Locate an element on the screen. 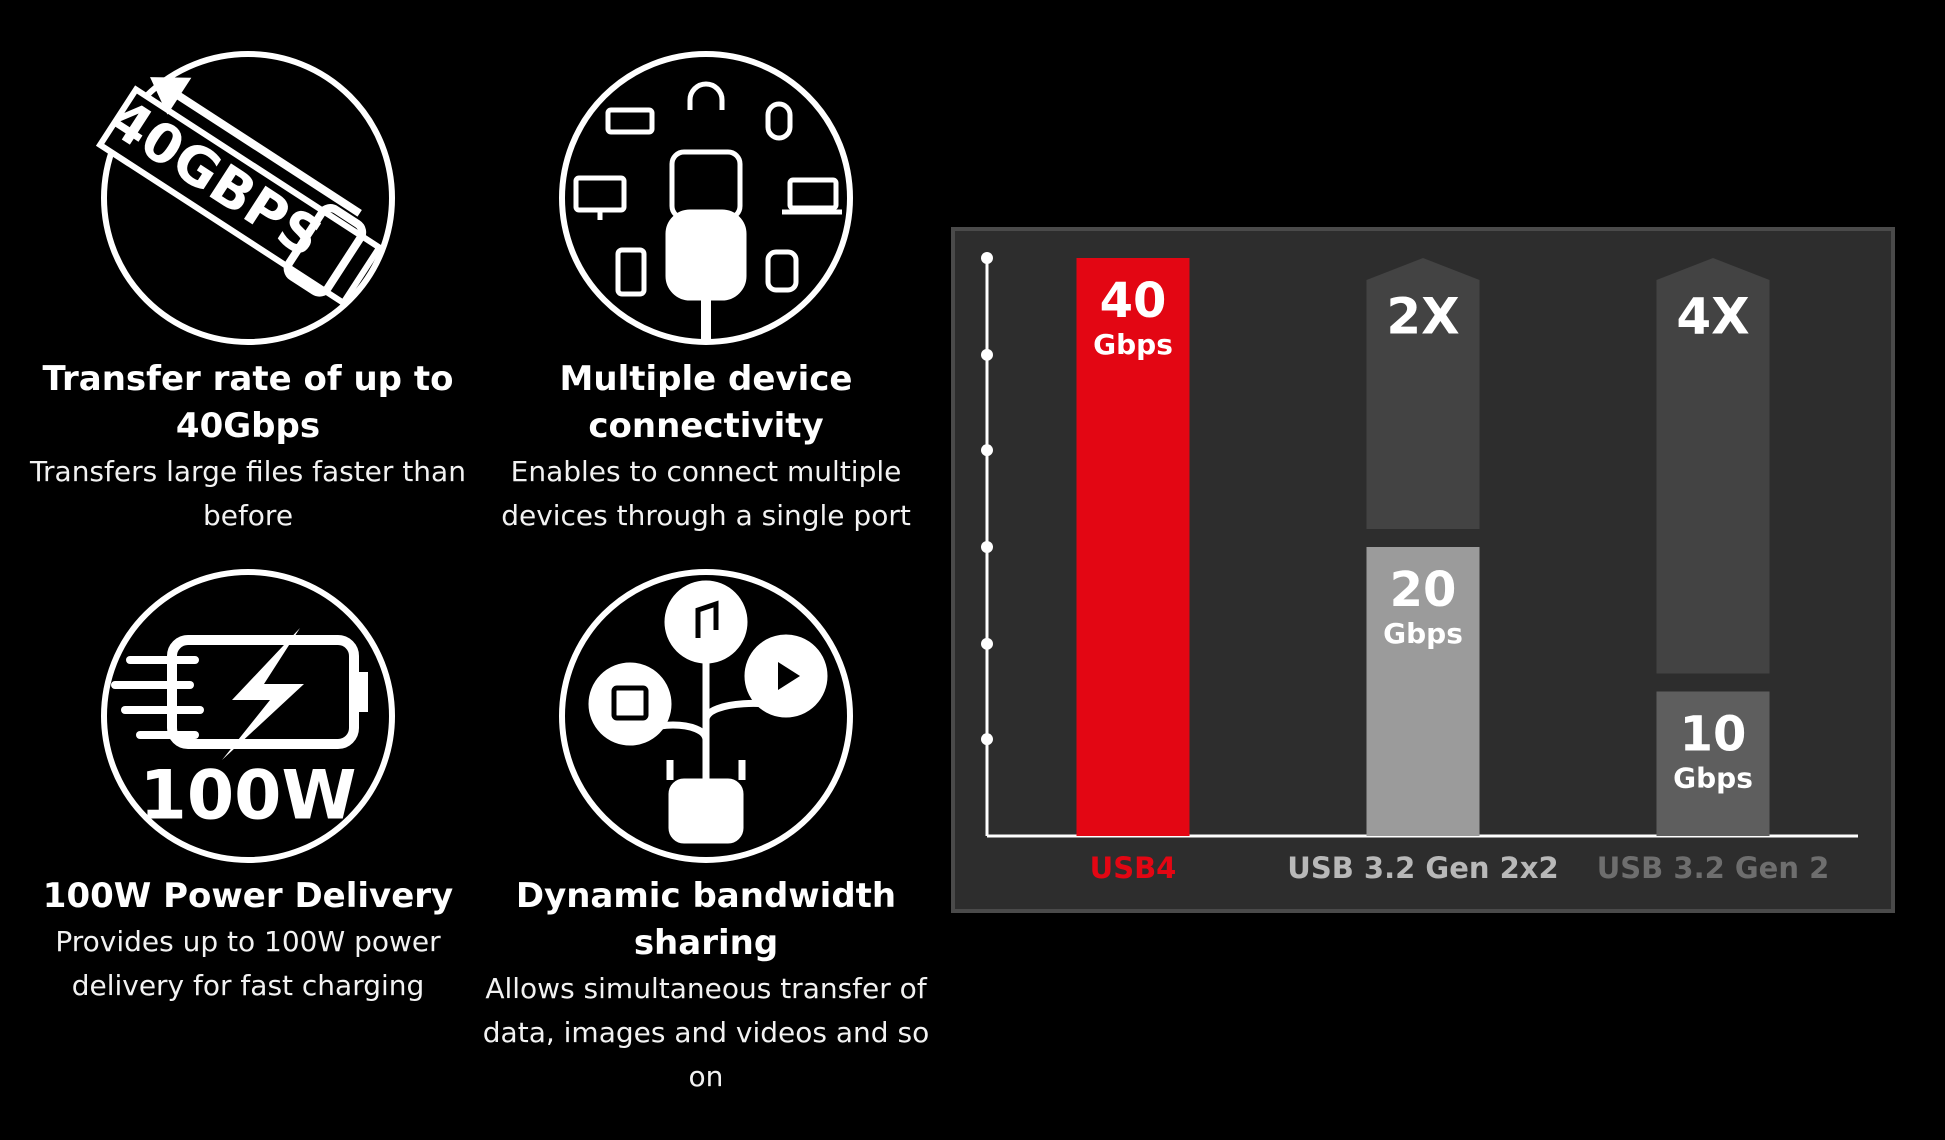  feature-title: Dynamic bandwidth sharing is located at coordinates (706, 919).